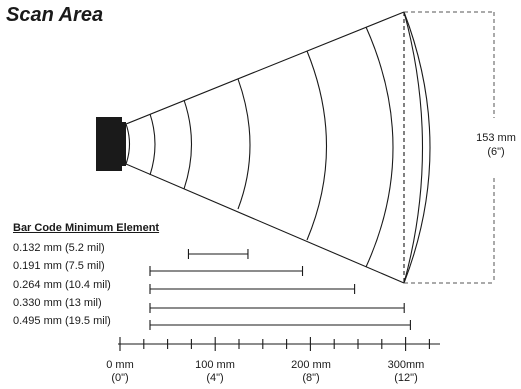 The image size is (521, 389). Describe the element at coordinates (59, 266) in the screenshot. I see `element-label-1: 0.191 mm (7.5 mil)` at that location.